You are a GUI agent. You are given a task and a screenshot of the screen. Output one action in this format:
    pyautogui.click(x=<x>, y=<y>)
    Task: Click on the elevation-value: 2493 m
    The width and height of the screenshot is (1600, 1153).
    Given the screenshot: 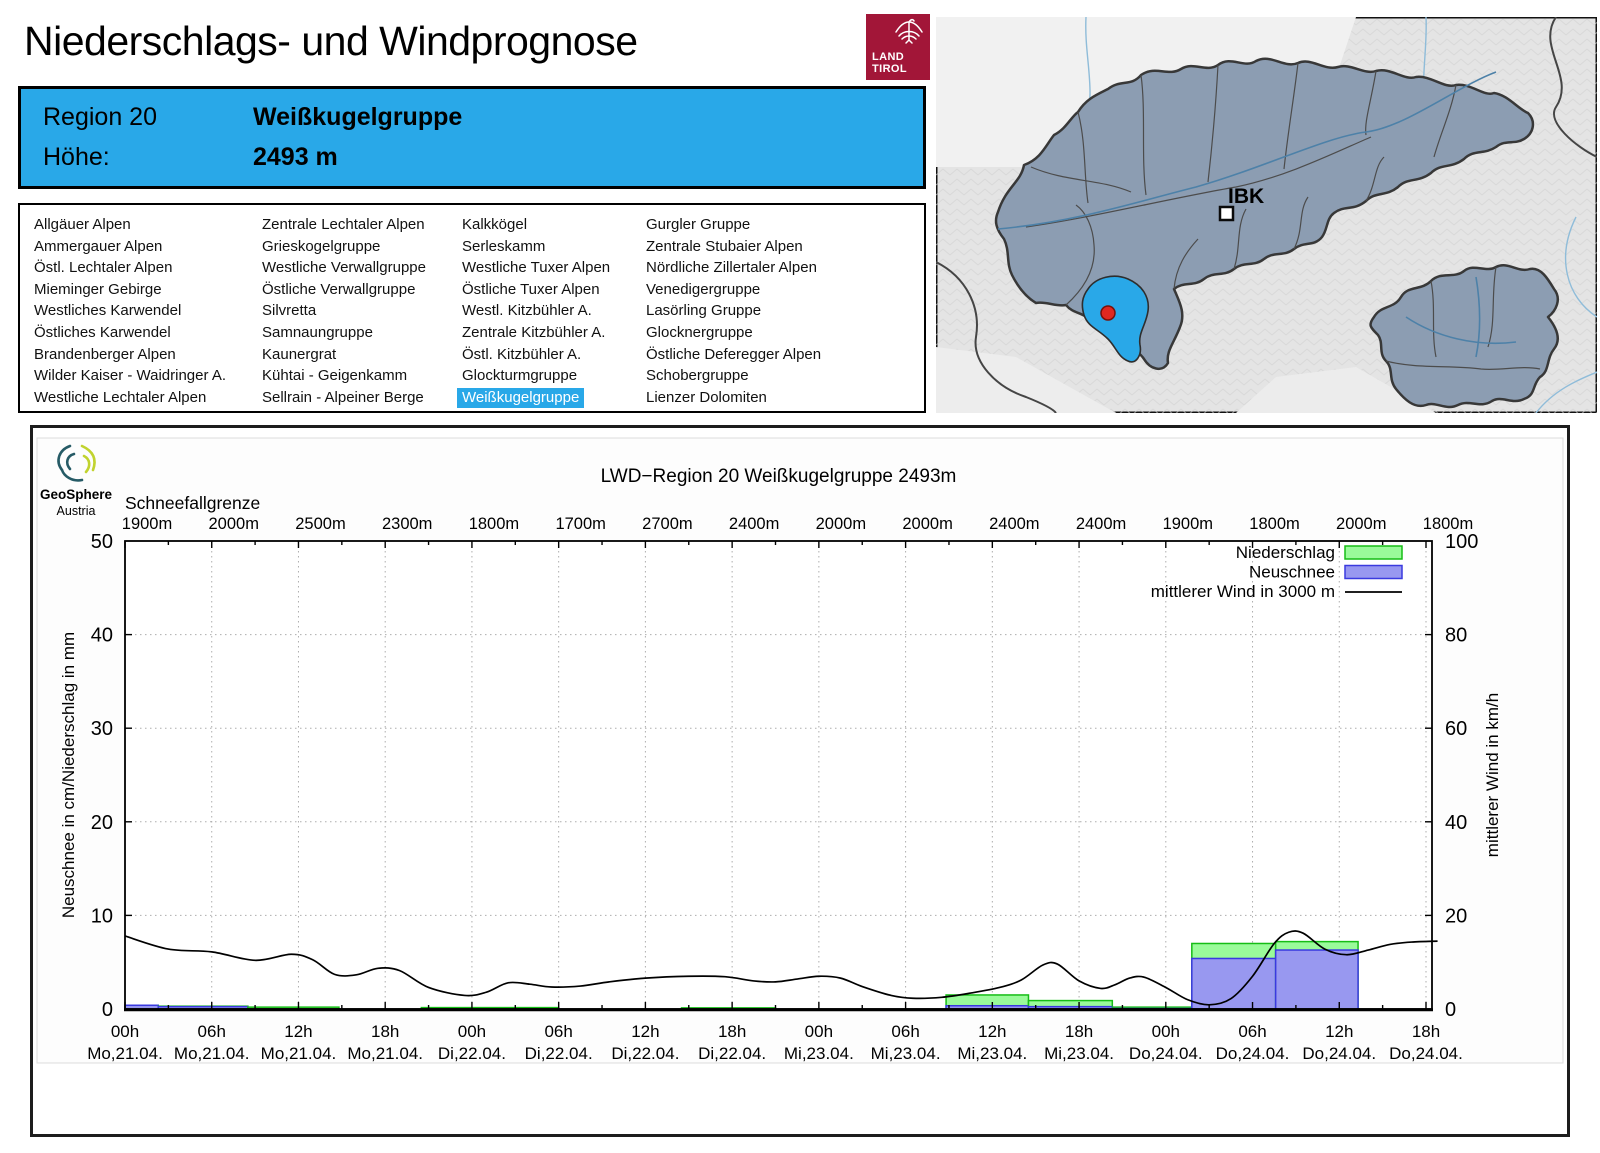 What is the action you would take?
    pyautogui.click(x=295, y=157)
    